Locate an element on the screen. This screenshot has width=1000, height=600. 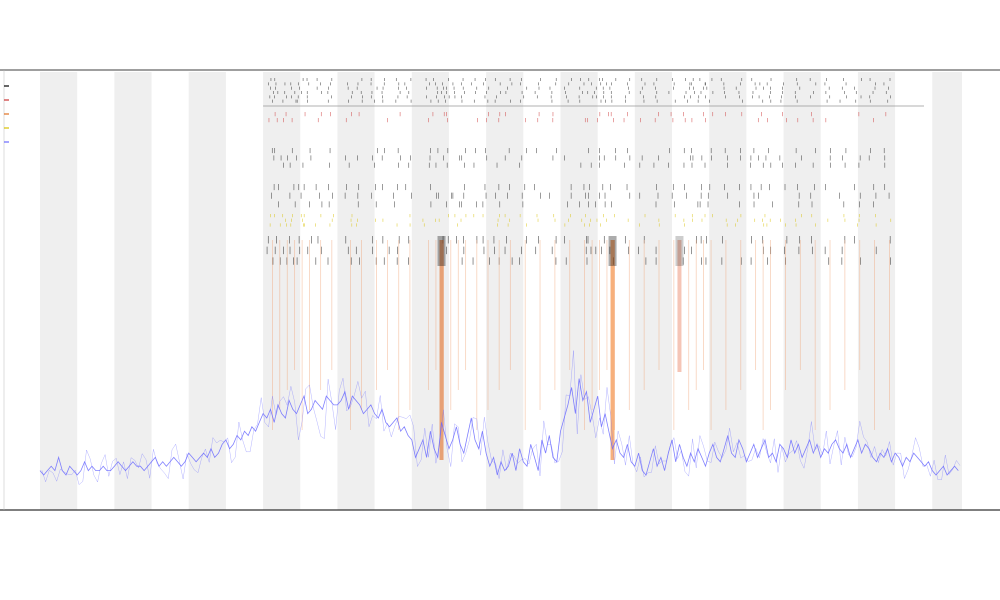
legend is located at coordinates (6, 114).